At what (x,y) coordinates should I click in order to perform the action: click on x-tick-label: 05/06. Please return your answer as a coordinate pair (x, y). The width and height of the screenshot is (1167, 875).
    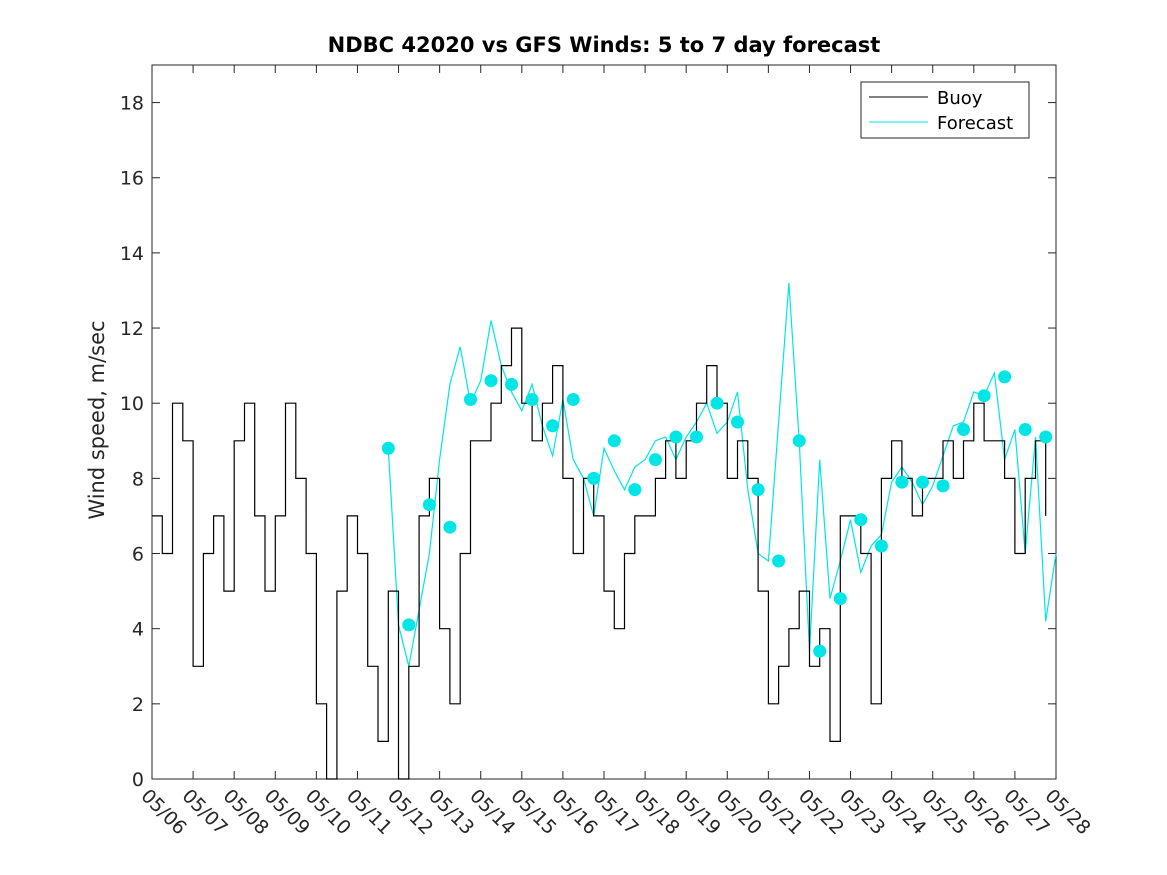
    Looking at the image, I should click on (163, 812).